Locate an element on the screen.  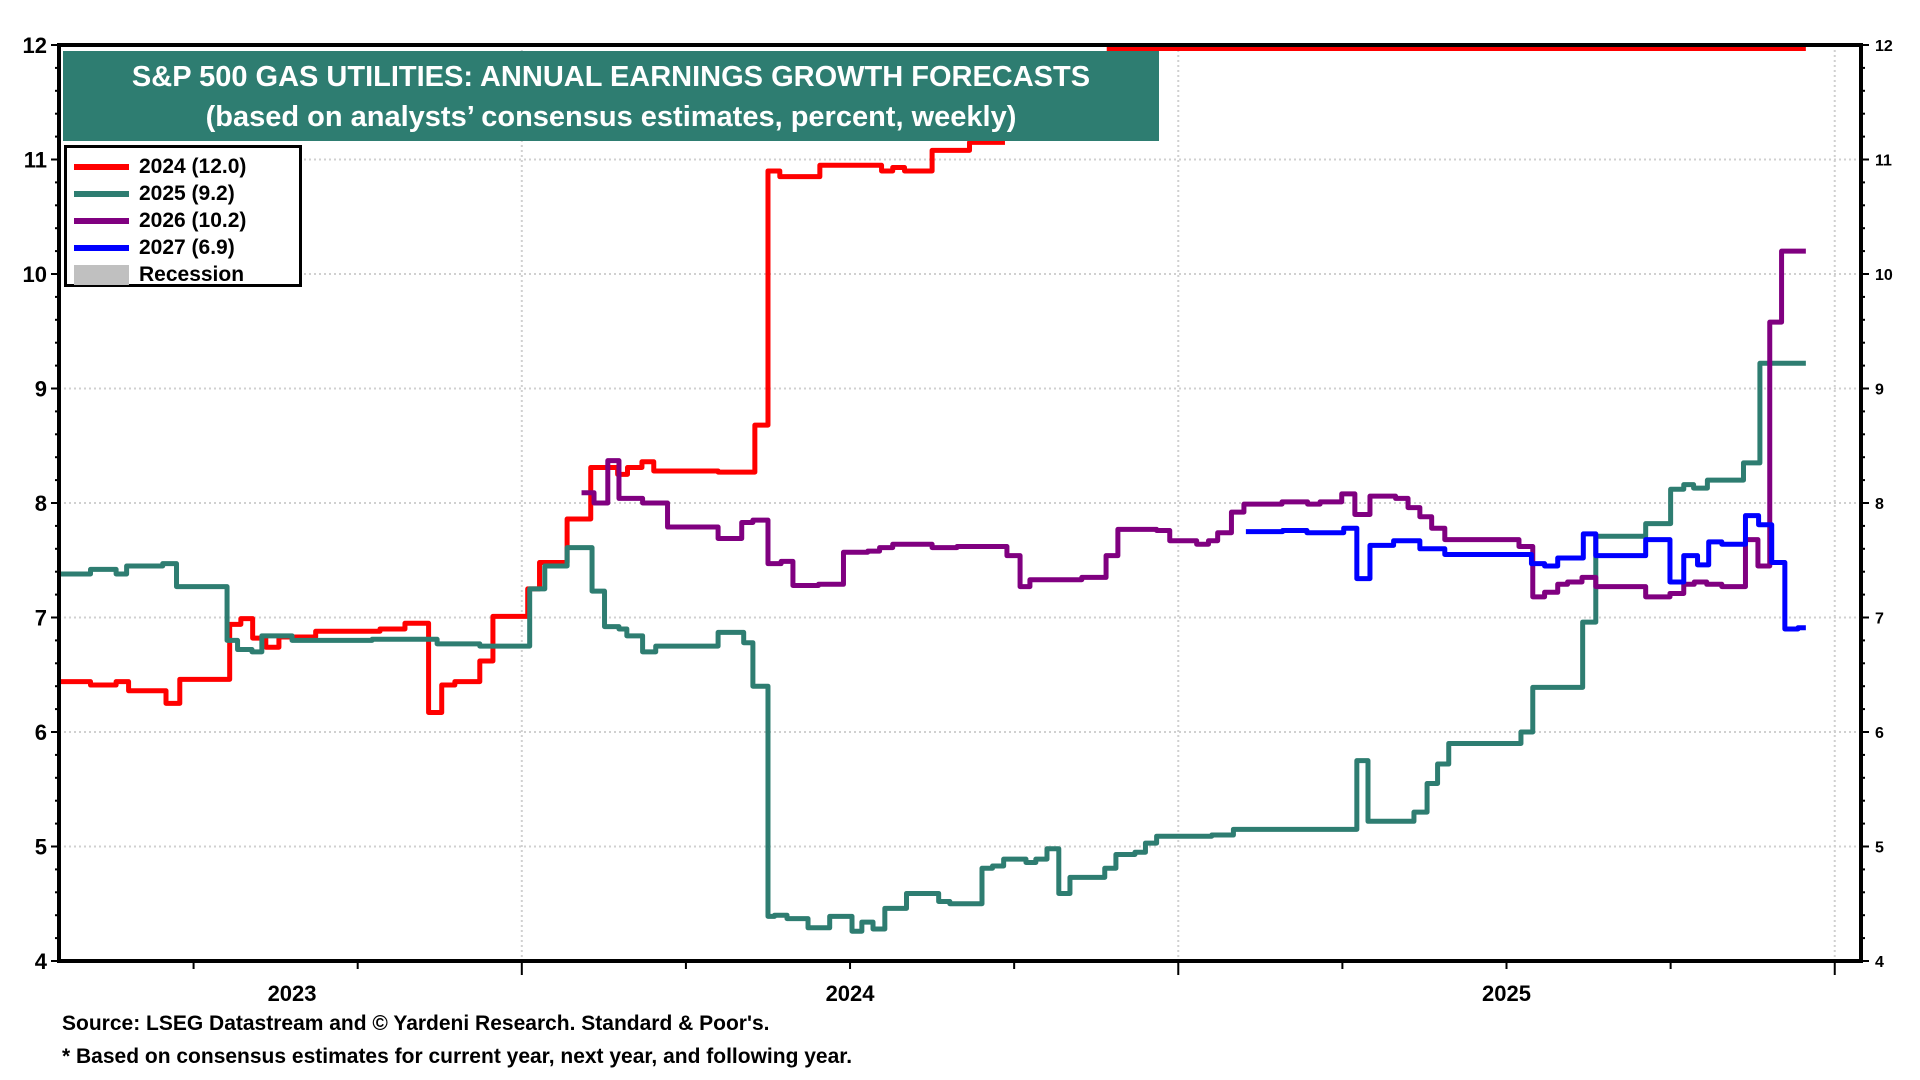
legend-label: 2027 (6.9) is located at coordinates (187, 247).